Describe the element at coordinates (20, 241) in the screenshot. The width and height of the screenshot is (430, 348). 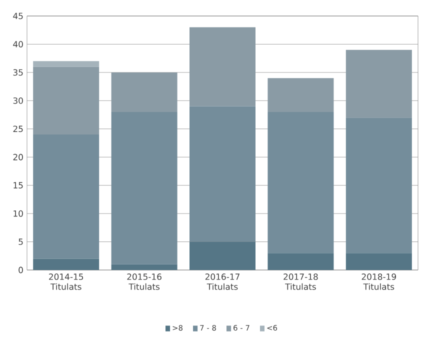
I see `y-tick-label: 5` at that location.